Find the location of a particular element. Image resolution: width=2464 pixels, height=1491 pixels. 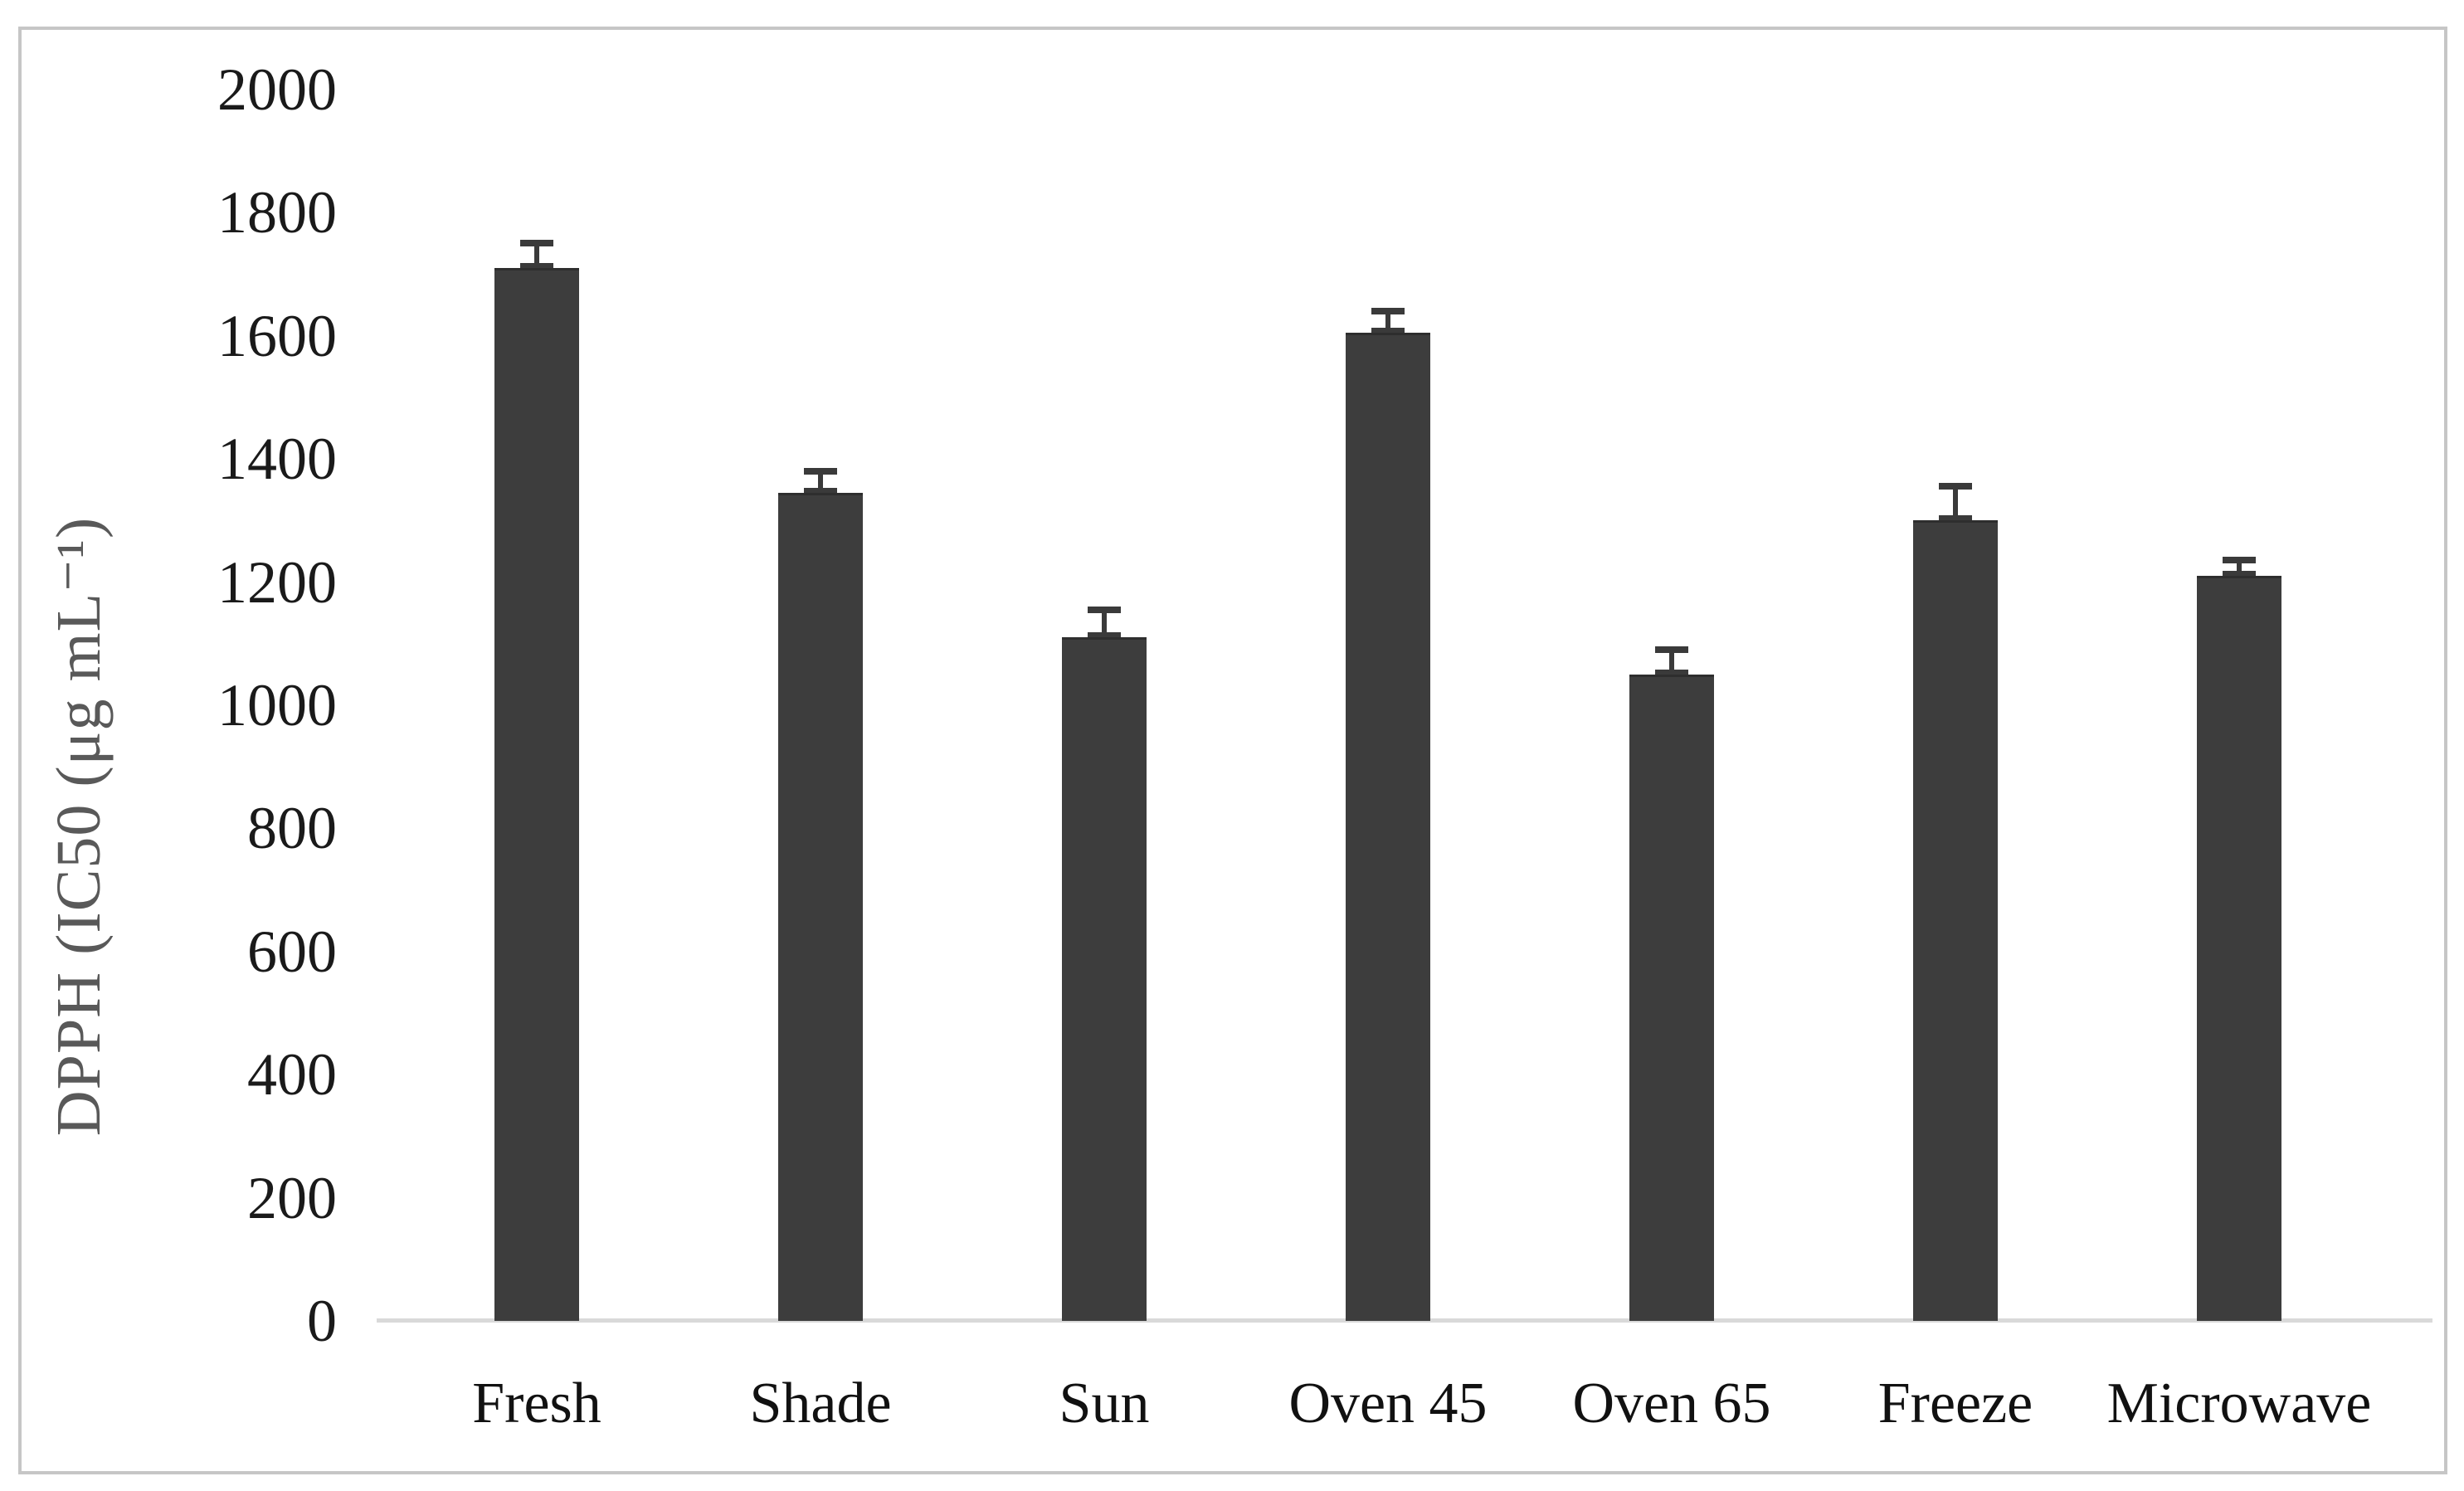

error-bar-cap-bottom-shade is located at coordinates (820, 491).